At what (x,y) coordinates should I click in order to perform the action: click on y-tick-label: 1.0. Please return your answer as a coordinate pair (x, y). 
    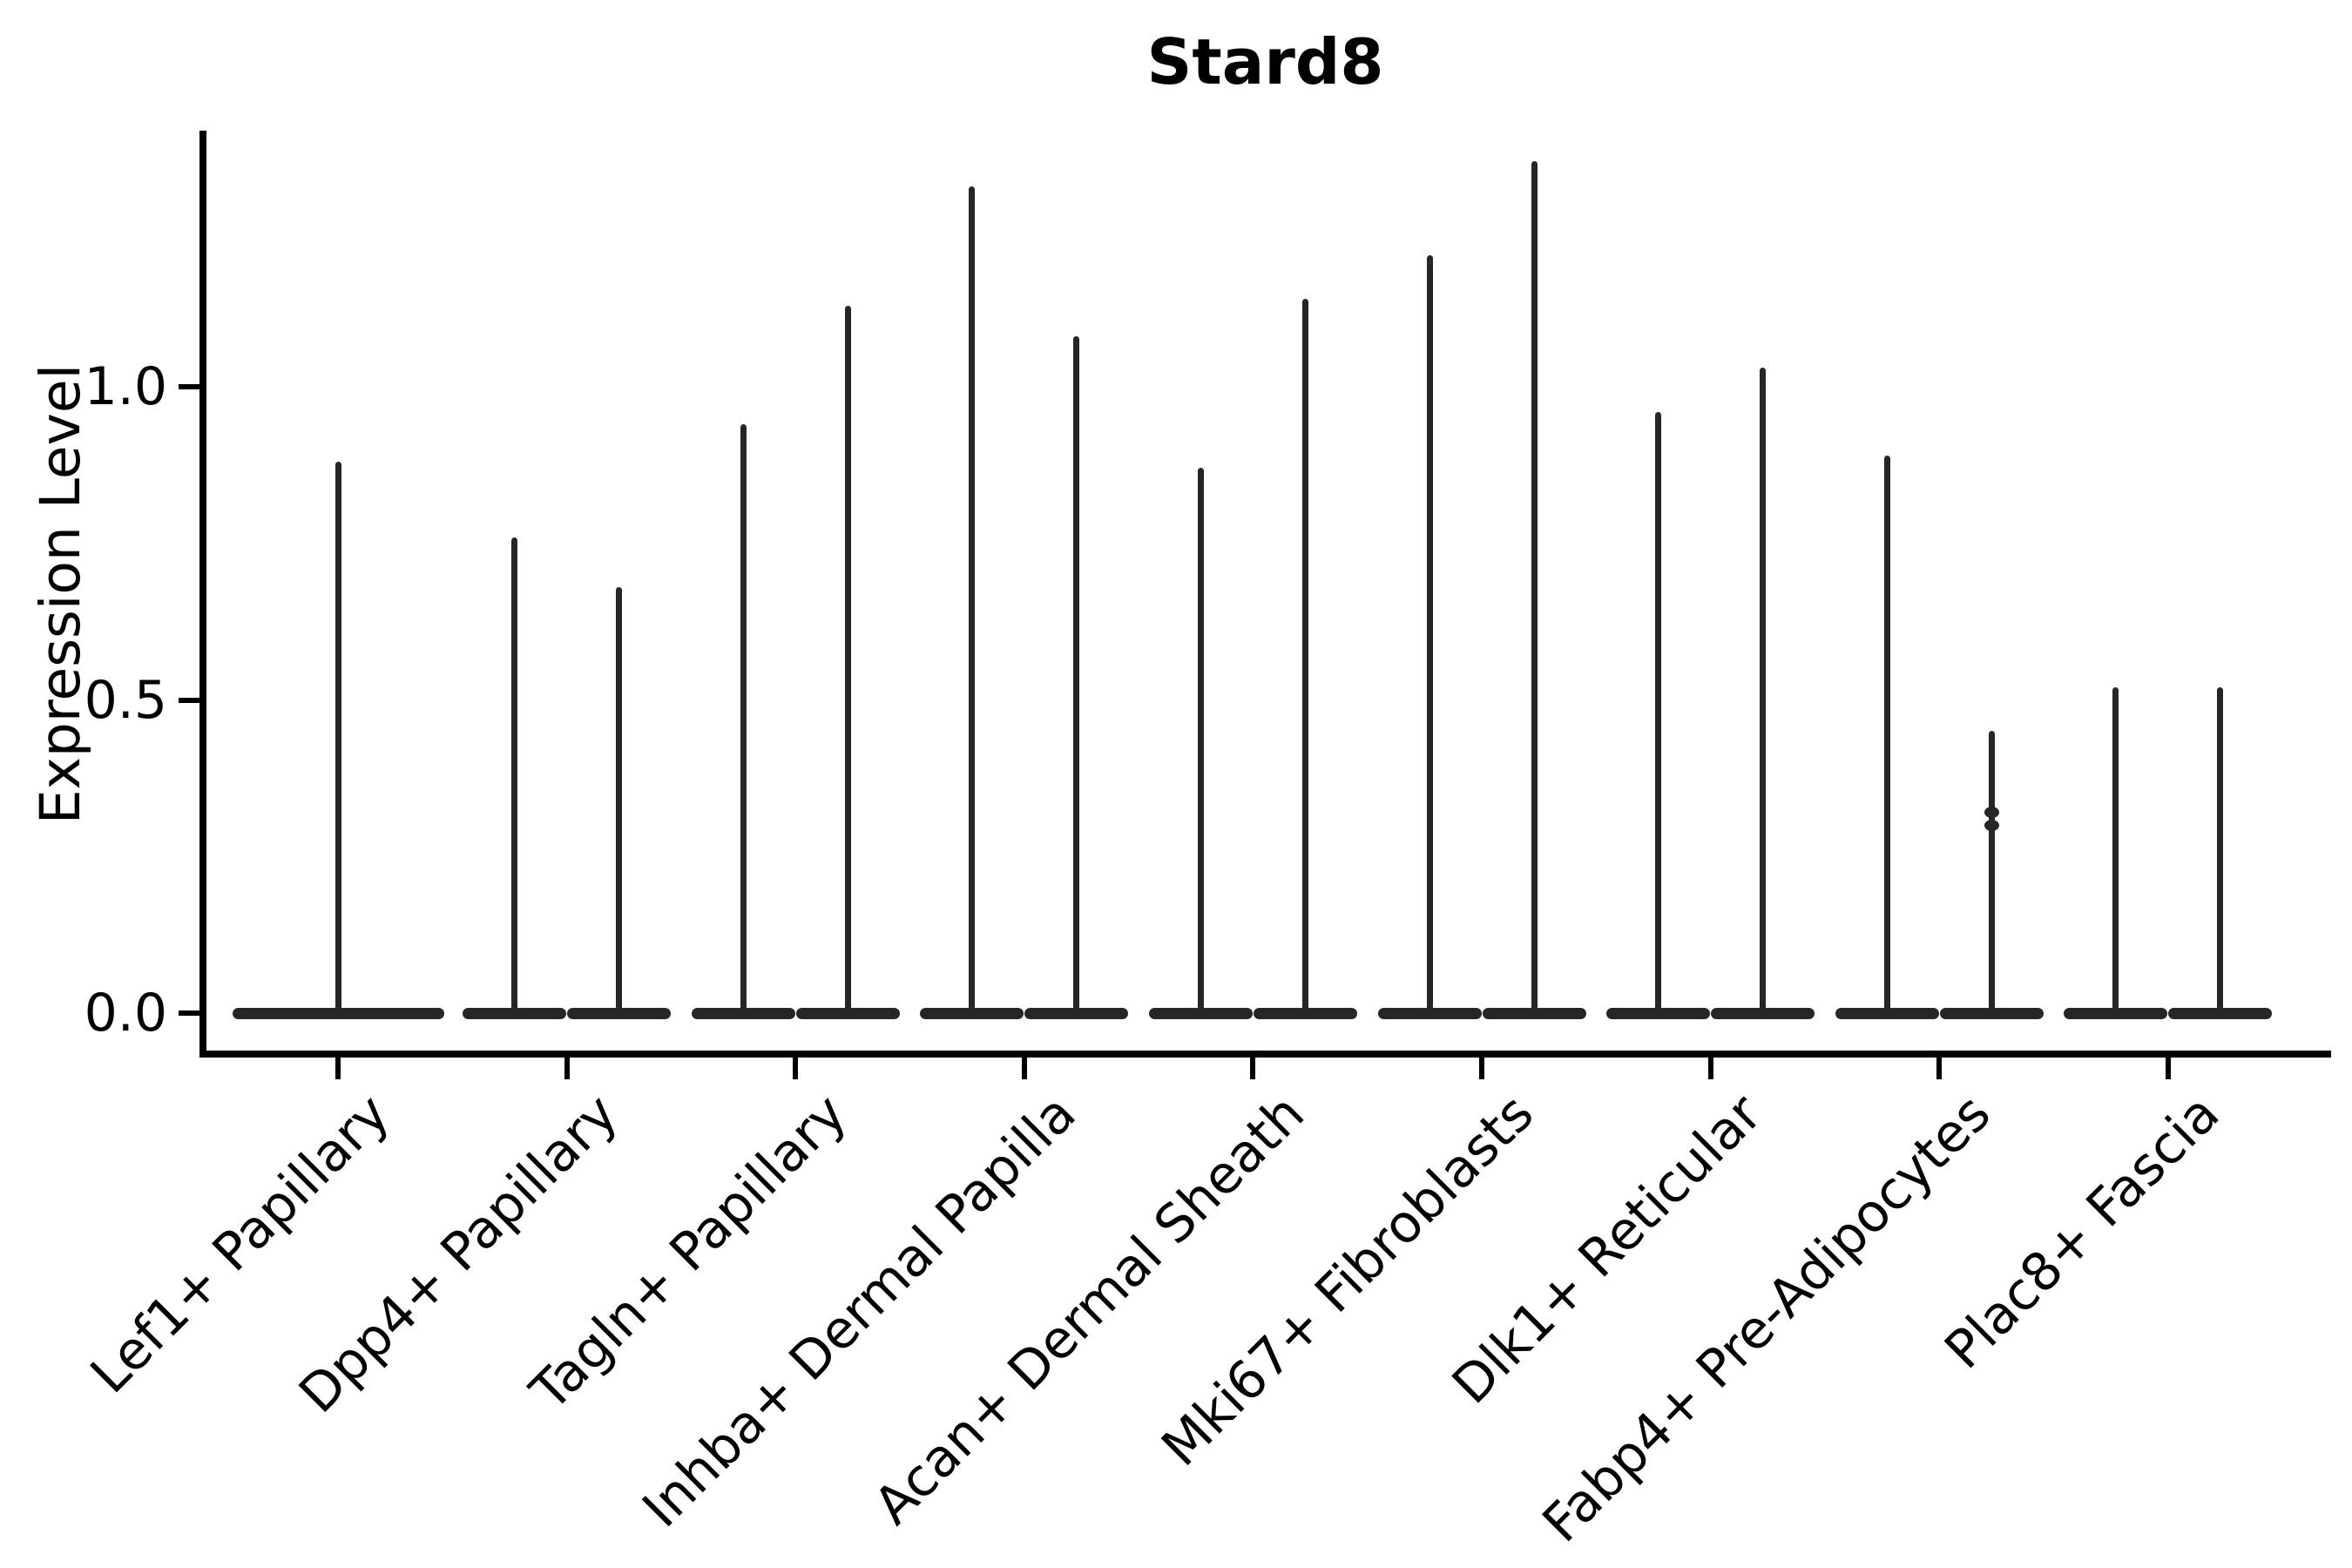
    Looking at the image, I should click on (125, 386).